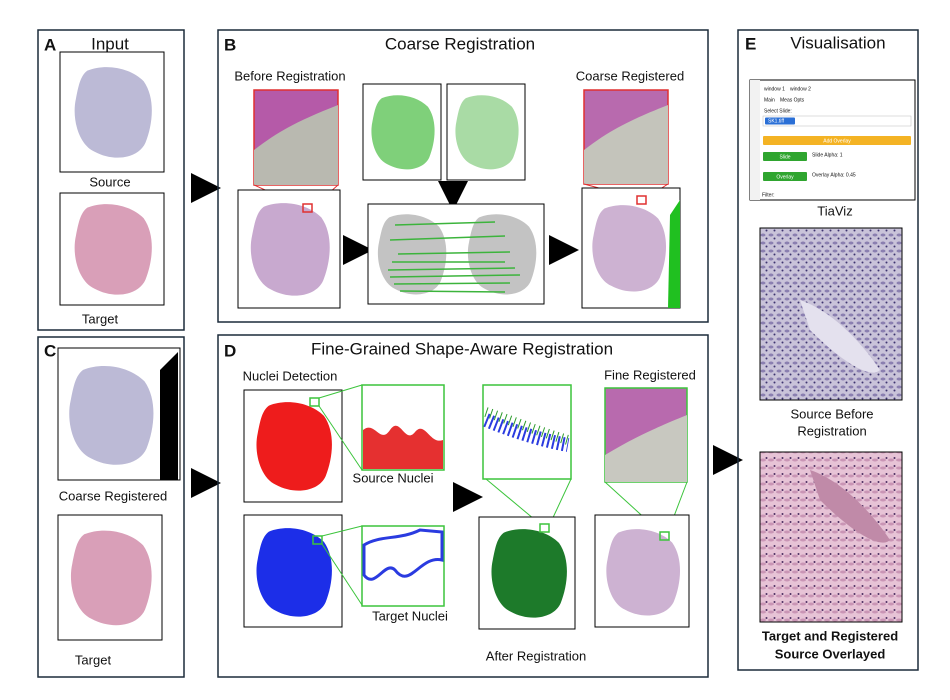  What do you see at coordinates (629, 248) in the screenshot?
I see `registered-tissue` at bounding box center [629, 248].